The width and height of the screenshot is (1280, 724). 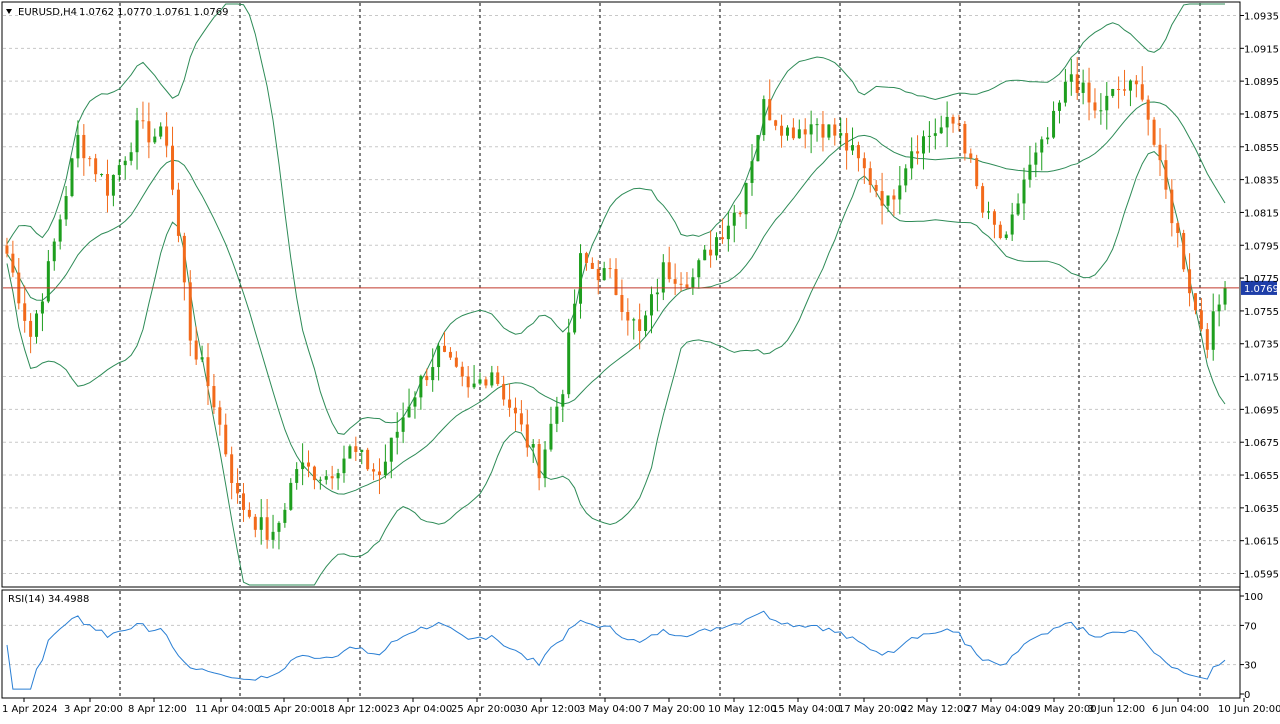 I want to click on rsi-tick-label: 70, so click(x=1250, y=626).